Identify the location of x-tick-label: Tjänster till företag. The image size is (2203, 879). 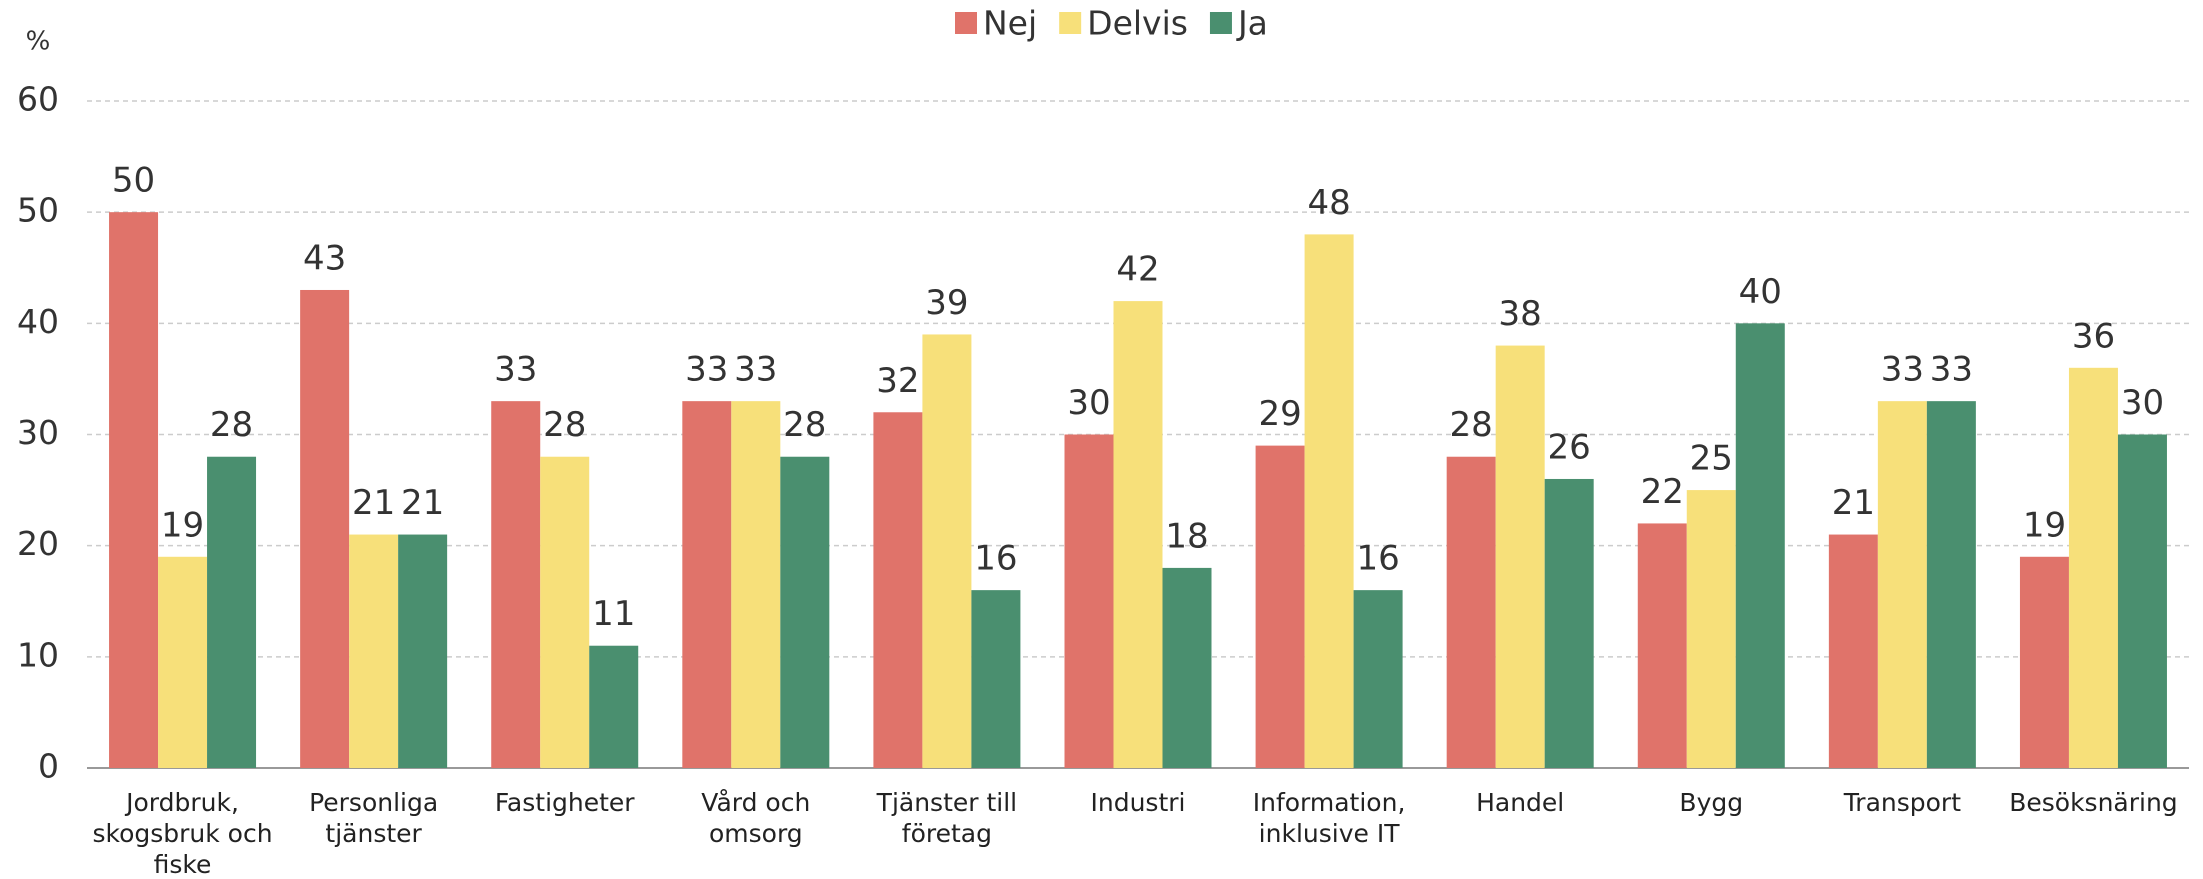
(947, 818).